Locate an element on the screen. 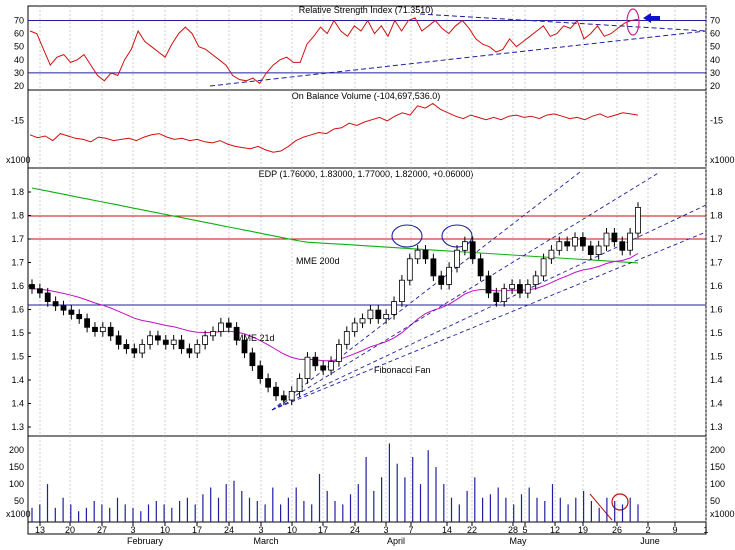  rsi-ytick-left: 50 is located at coordinates (19, 47).